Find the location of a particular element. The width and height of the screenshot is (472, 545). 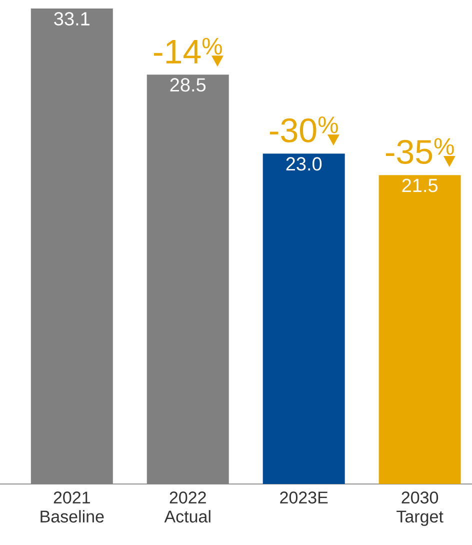

data-label: 28.5 is located at coordinates (188, 85).